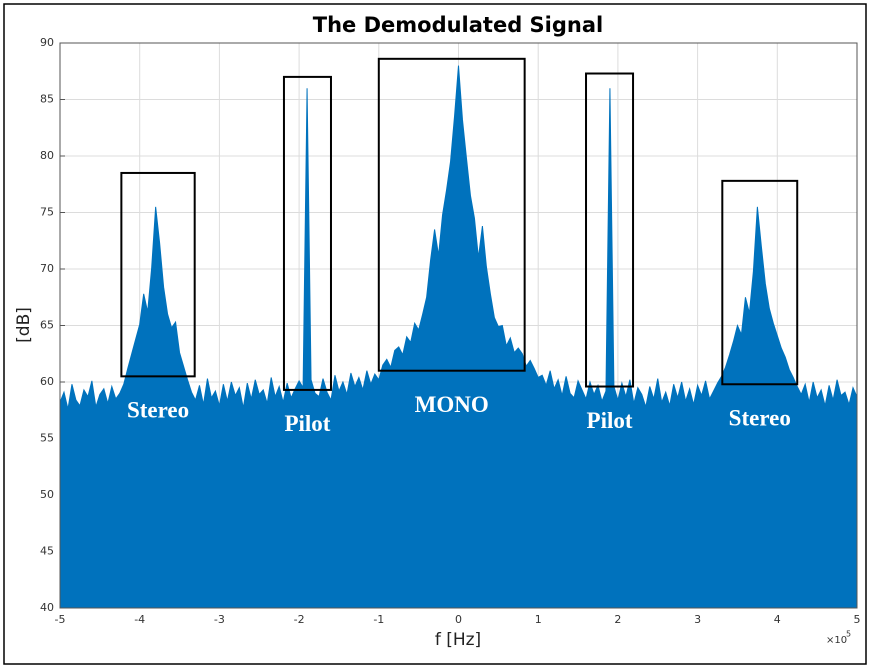 The image size is (871, 670). Describe the element at coordinates (378, 619) in the screenshot. I see `x-tick-label: -1` at that location.